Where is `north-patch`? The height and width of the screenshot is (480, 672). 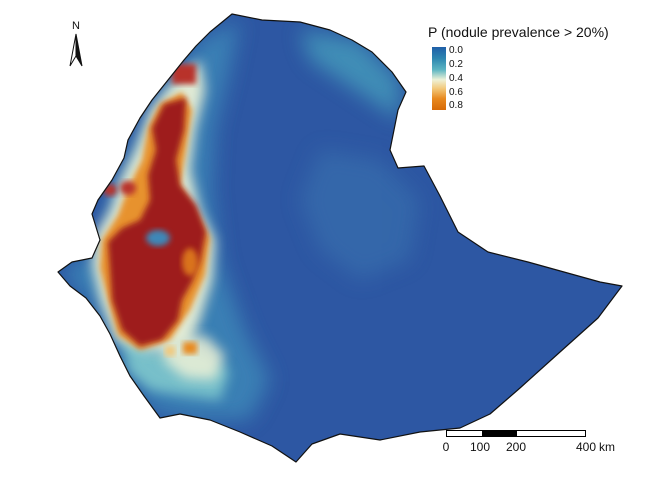
north-patch is located at coordinates (184, 74).